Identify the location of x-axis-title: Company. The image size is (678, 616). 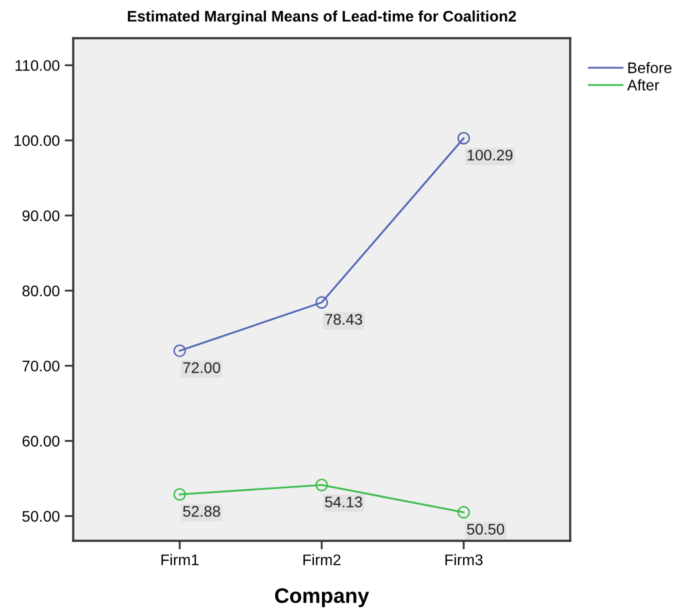
(322, 598).